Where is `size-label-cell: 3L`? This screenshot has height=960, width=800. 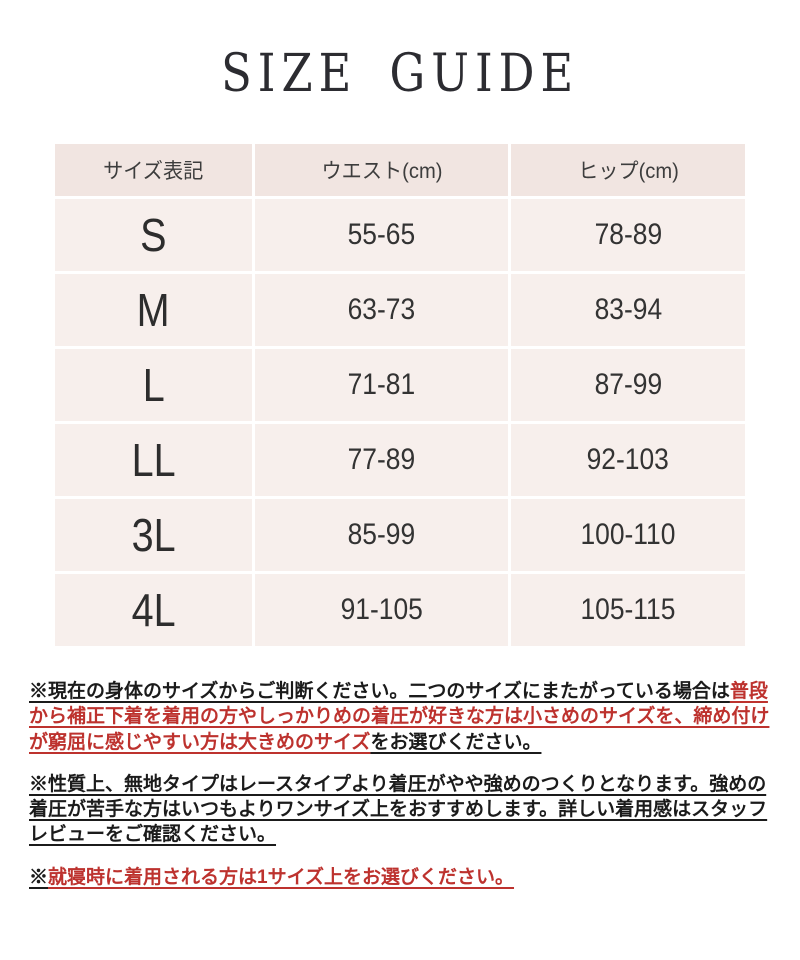
size-label-cell: 3L is located at coordinates (153, 535).